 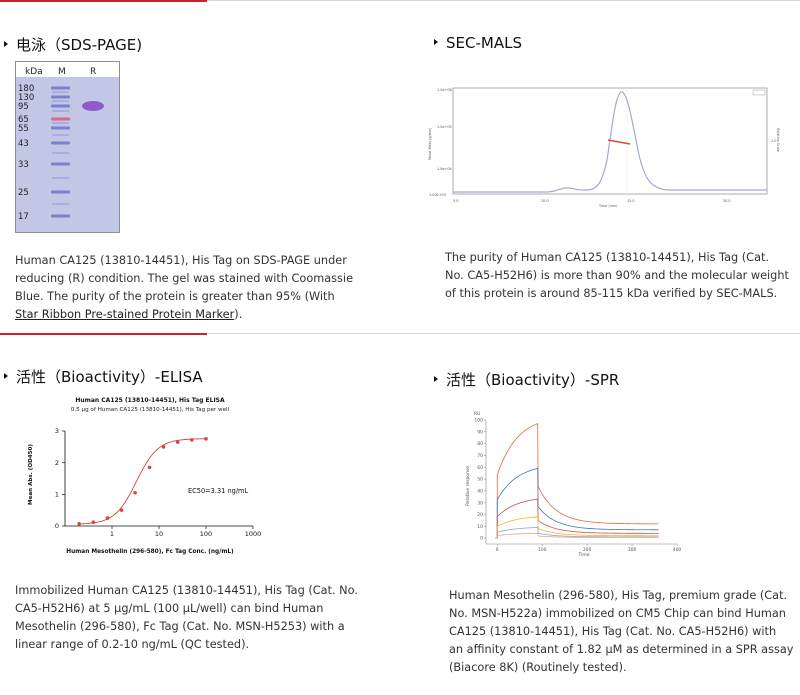 I want to click on sds-desc-tail: )., so click(x=238, y=314).